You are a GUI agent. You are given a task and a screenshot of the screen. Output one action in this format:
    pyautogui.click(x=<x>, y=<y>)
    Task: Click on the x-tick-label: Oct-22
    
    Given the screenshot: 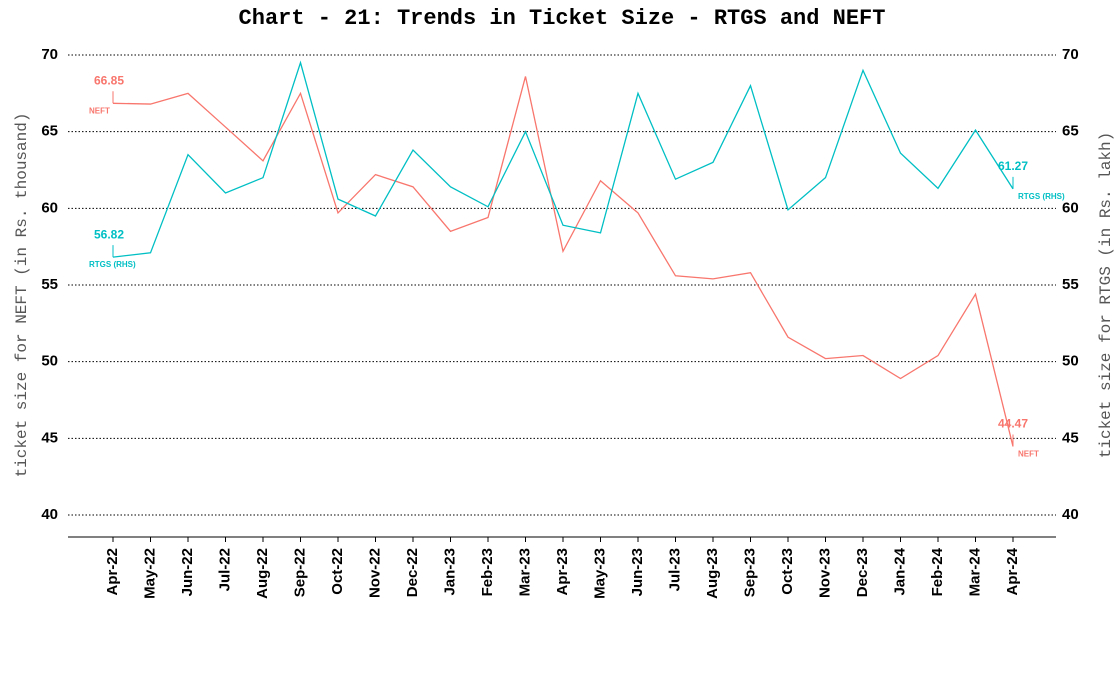 What is the action you would take?
    pyautogui.click(x=337, y=571)
    